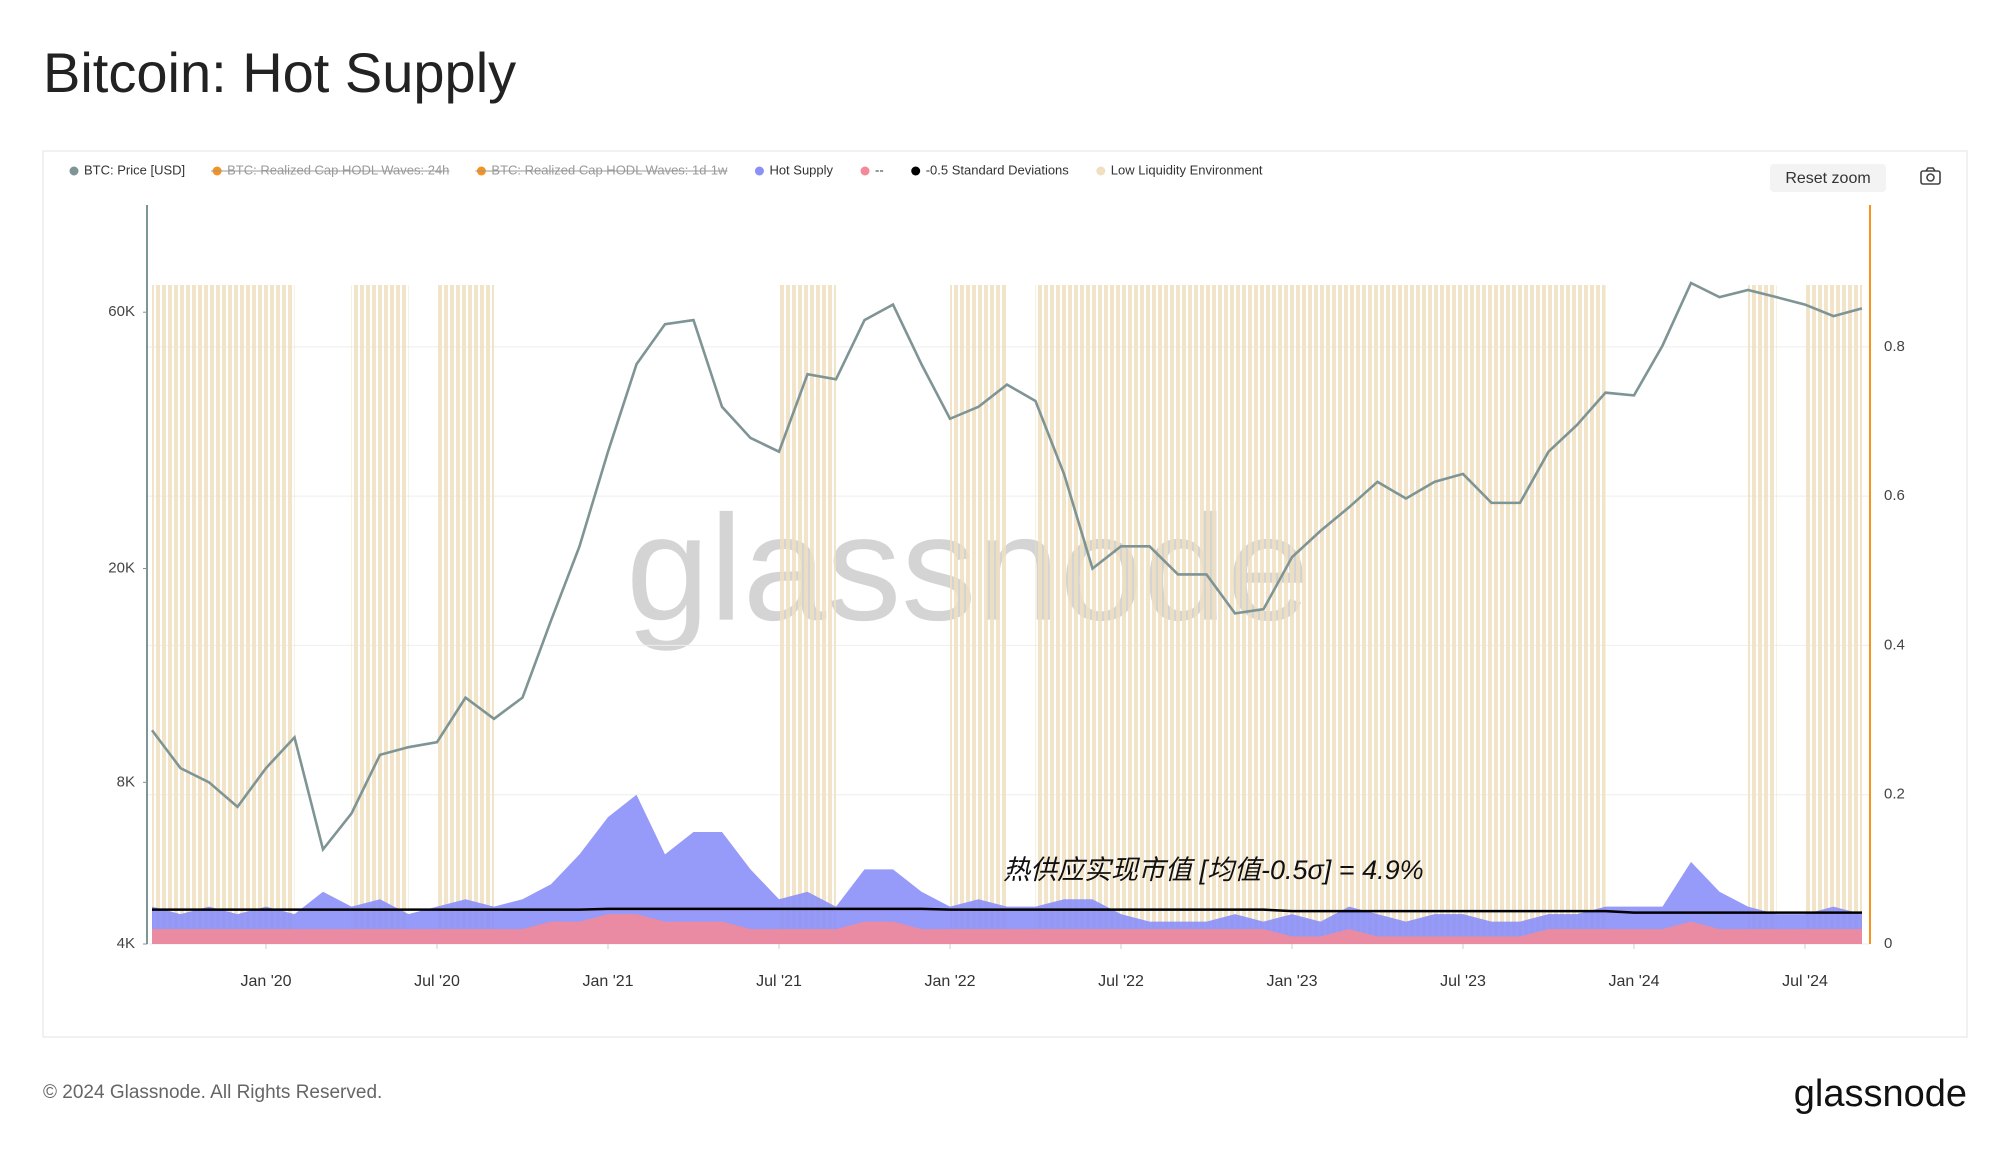 This screenshot has width=2000, height=1152. What do you see at coordinates (998, 169) in the screenshot?
I see `legend-label: -0.5 Standard Deviations` at bounding box center [998, 169].